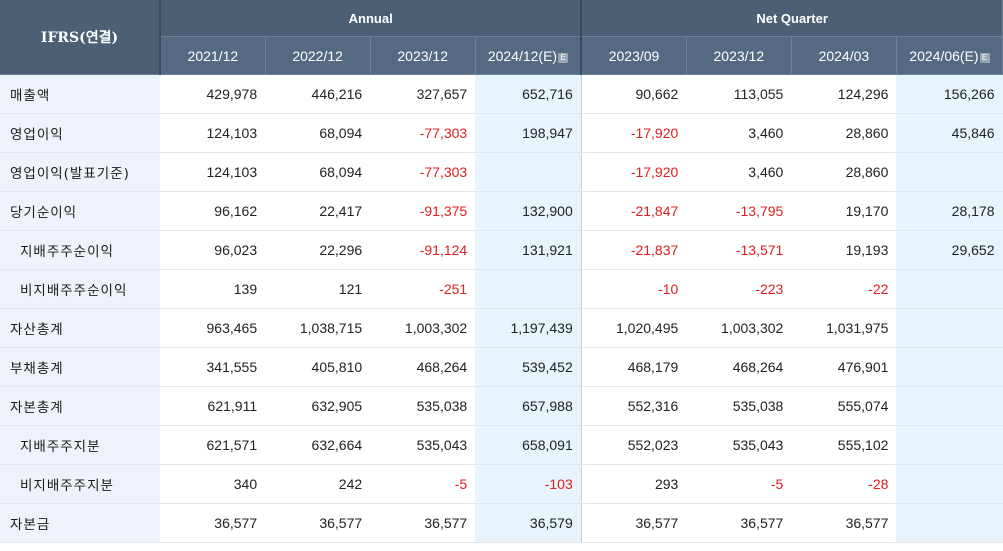  What do you see at coordinates (317, 55) in the screenshot?
I see `period-label: 2022/12` at bounding box center [317, 55].